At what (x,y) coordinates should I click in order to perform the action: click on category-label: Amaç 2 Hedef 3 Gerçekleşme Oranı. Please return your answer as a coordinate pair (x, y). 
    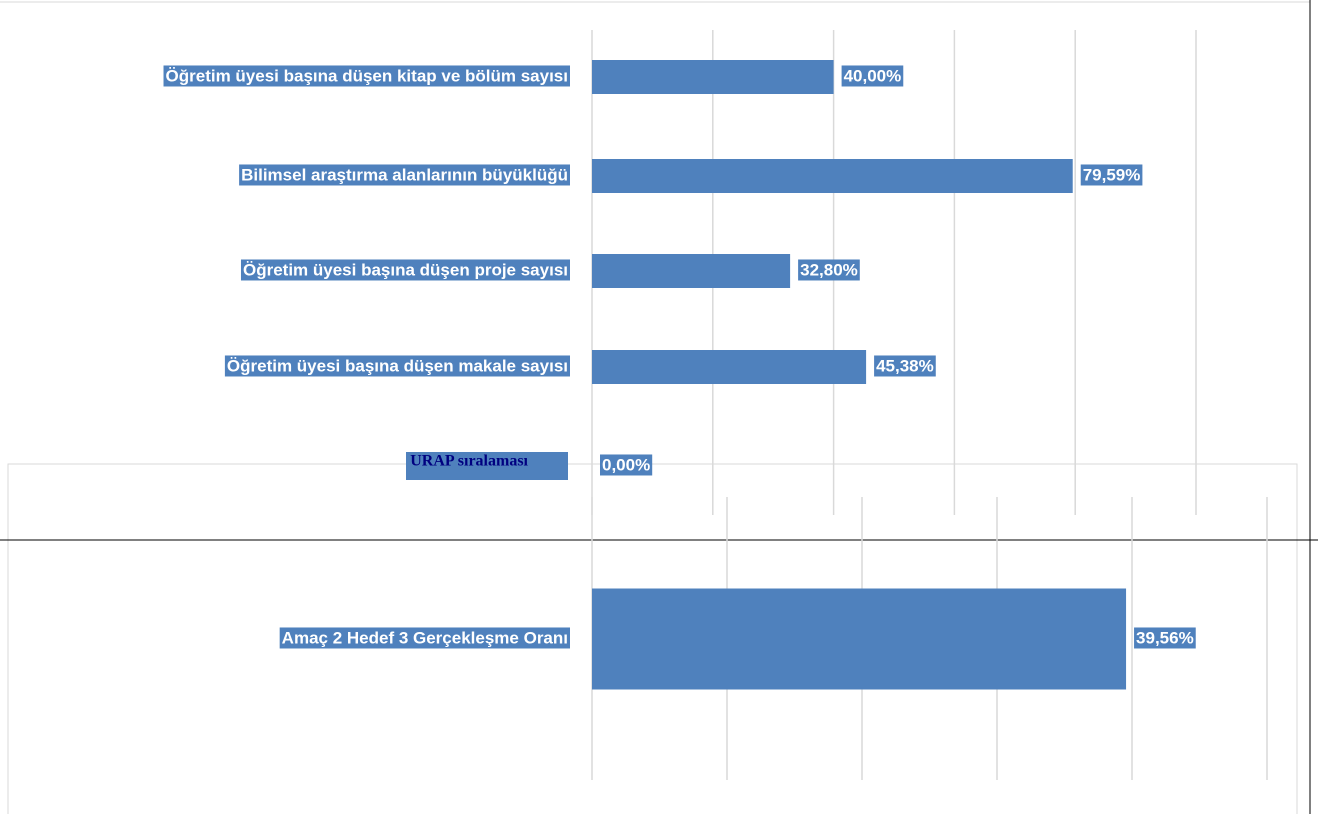
    Looking at the image, I should click on (425, 637).